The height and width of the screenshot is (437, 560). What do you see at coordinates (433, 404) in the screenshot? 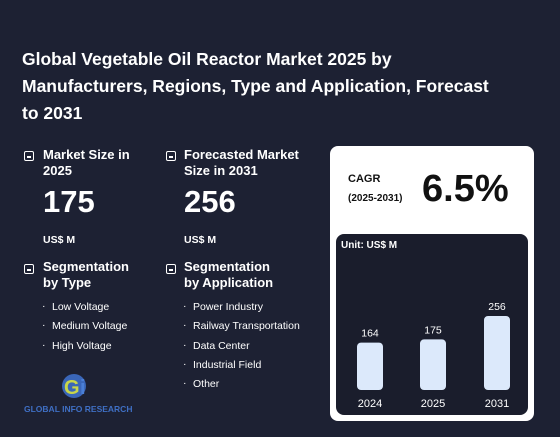
I see `category-label: 2025` at bounding box center [433, 404].